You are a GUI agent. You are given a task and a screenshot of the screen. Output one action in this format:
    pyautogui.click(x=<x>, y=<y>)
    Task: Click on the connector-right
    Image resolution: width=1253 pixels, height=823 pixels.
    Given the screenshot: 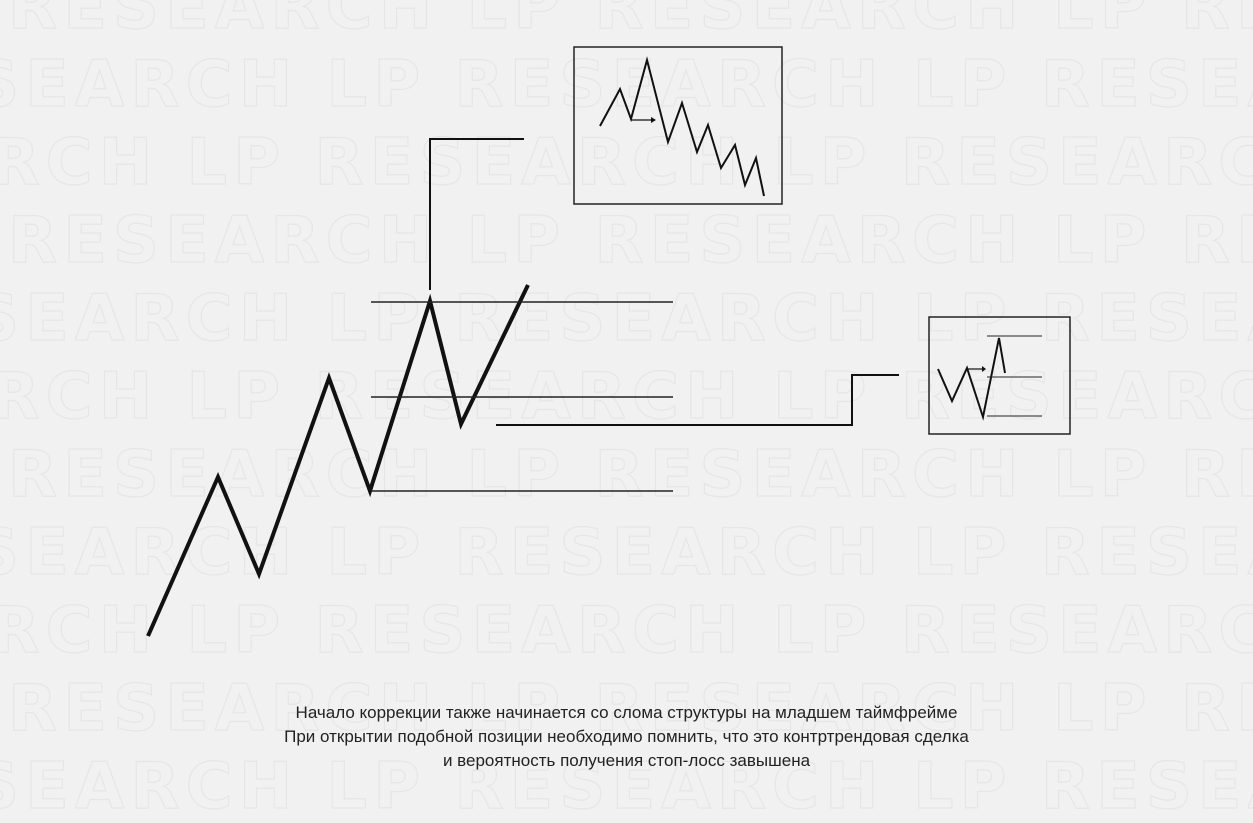 What is the action you would take?
    pyautogui.click(x=697, y=400)
    